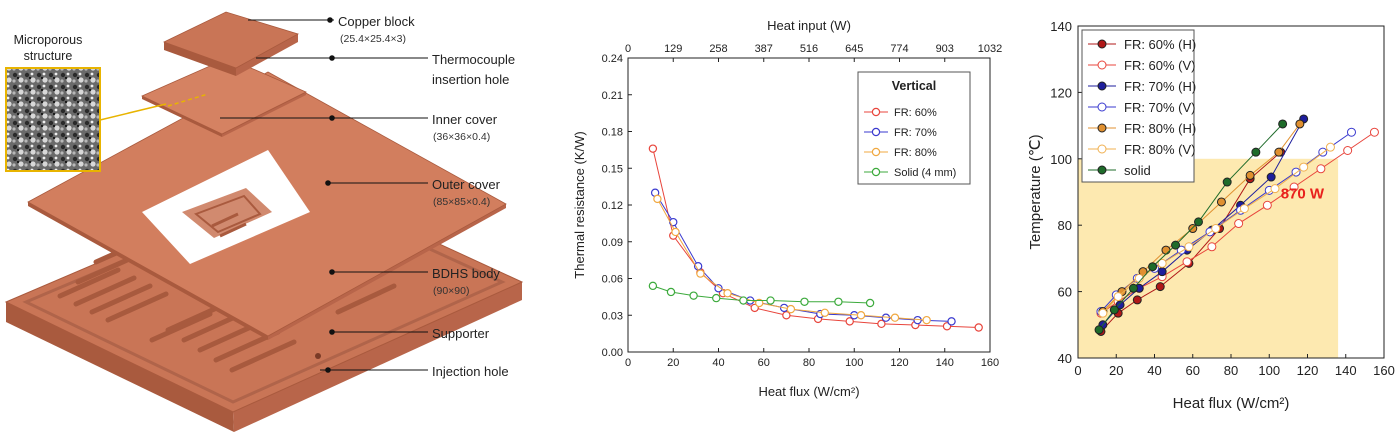 The height and width of the screenshot is (434, 1400). I want to click on inset-leader, so click(133, 112).